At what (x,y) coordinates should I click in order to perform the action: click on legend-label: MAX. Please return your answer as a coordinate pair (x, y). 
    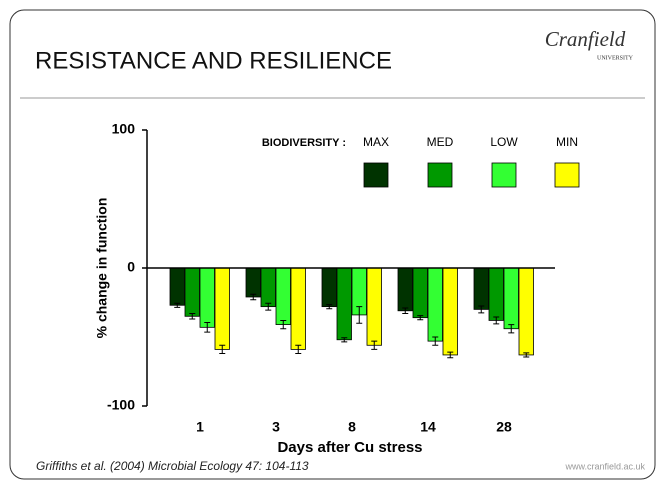
    Looking at the image, I should click on (376, 142).